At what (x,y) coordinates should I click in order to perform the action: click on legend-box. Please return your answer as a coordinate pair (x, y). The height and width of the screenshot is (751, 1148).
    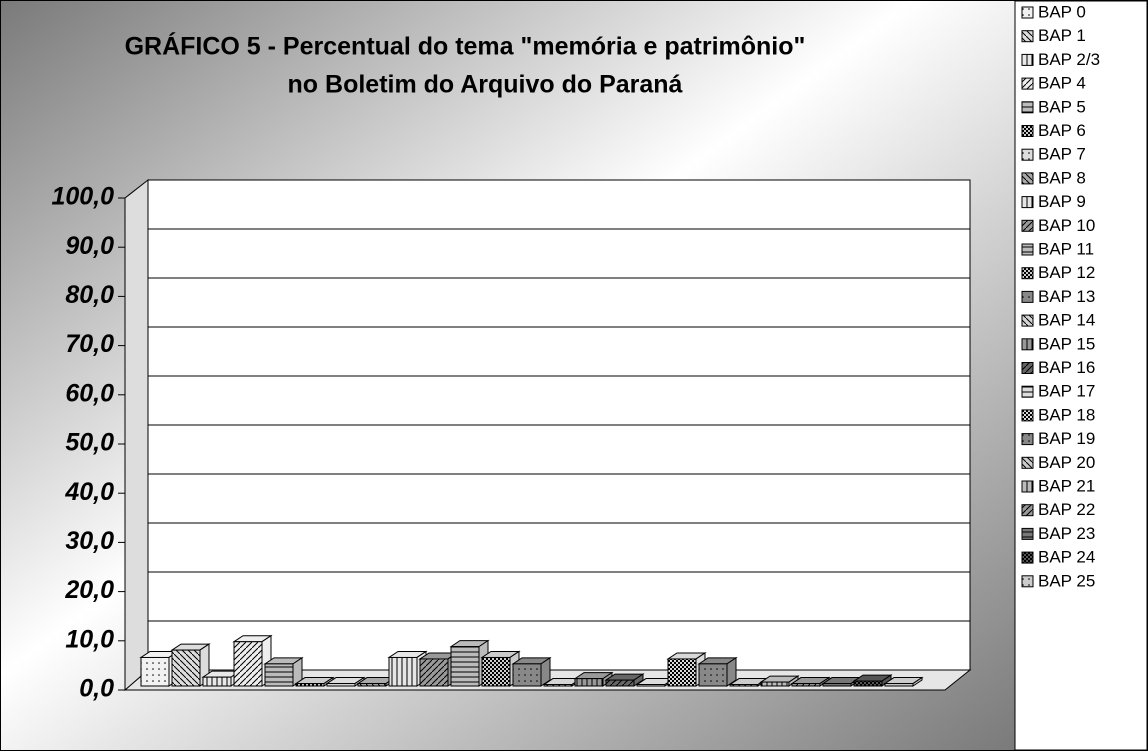
    Looking at the image, I should click on (1081, 375).